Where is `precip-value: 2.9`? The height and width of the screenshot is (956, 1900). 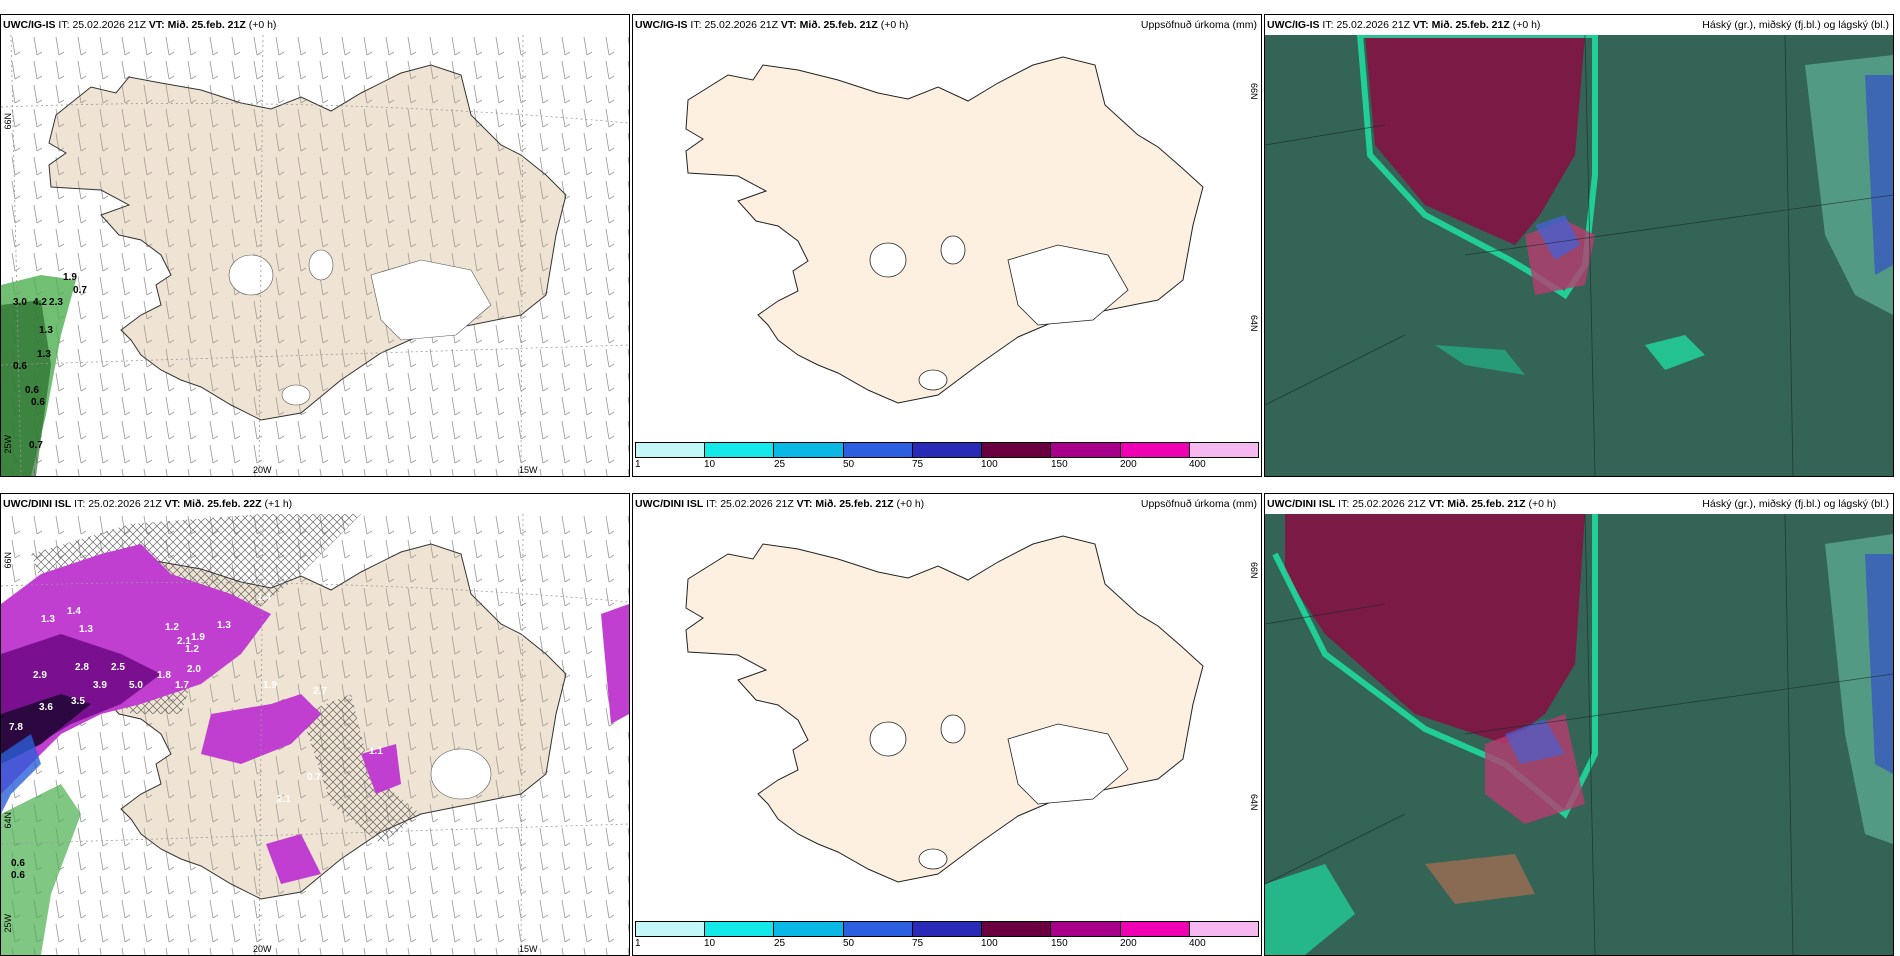 precip-value: 2.9 is located at coordinates (40, 675).